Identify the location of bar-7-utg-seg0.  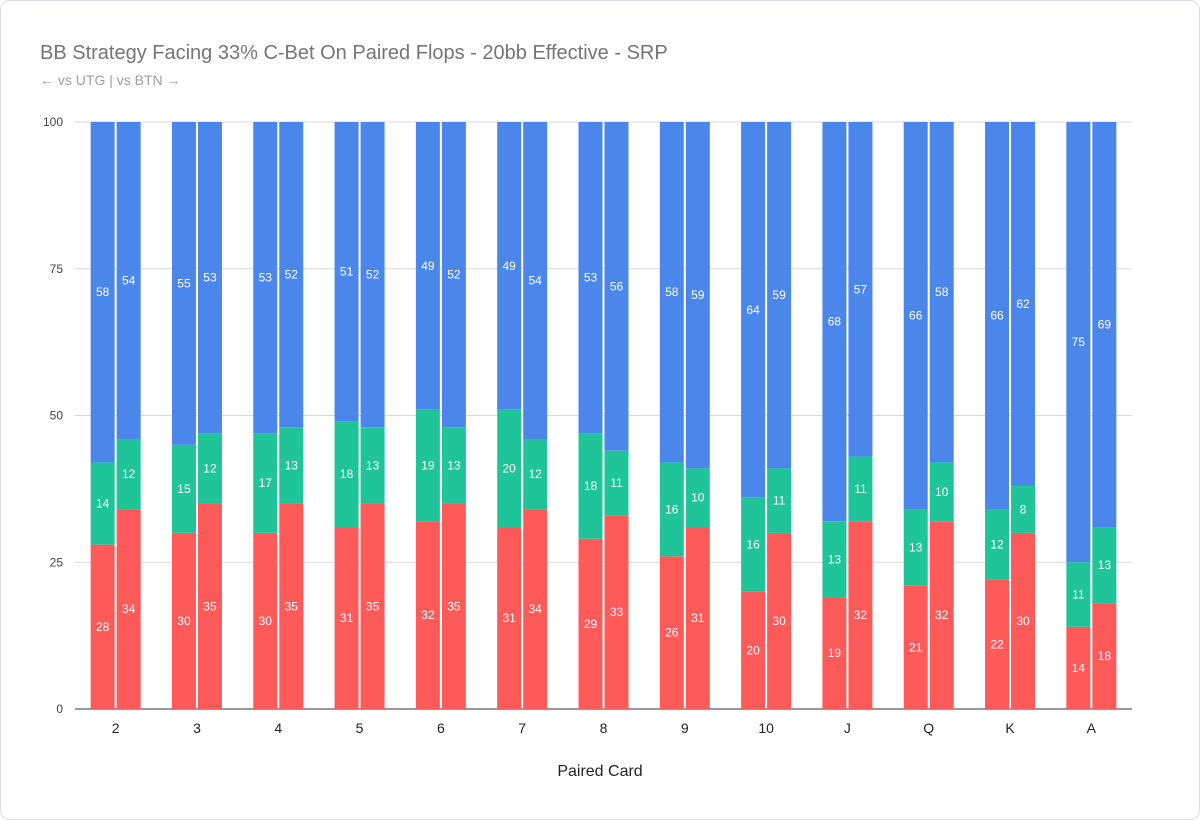
(509, 618).